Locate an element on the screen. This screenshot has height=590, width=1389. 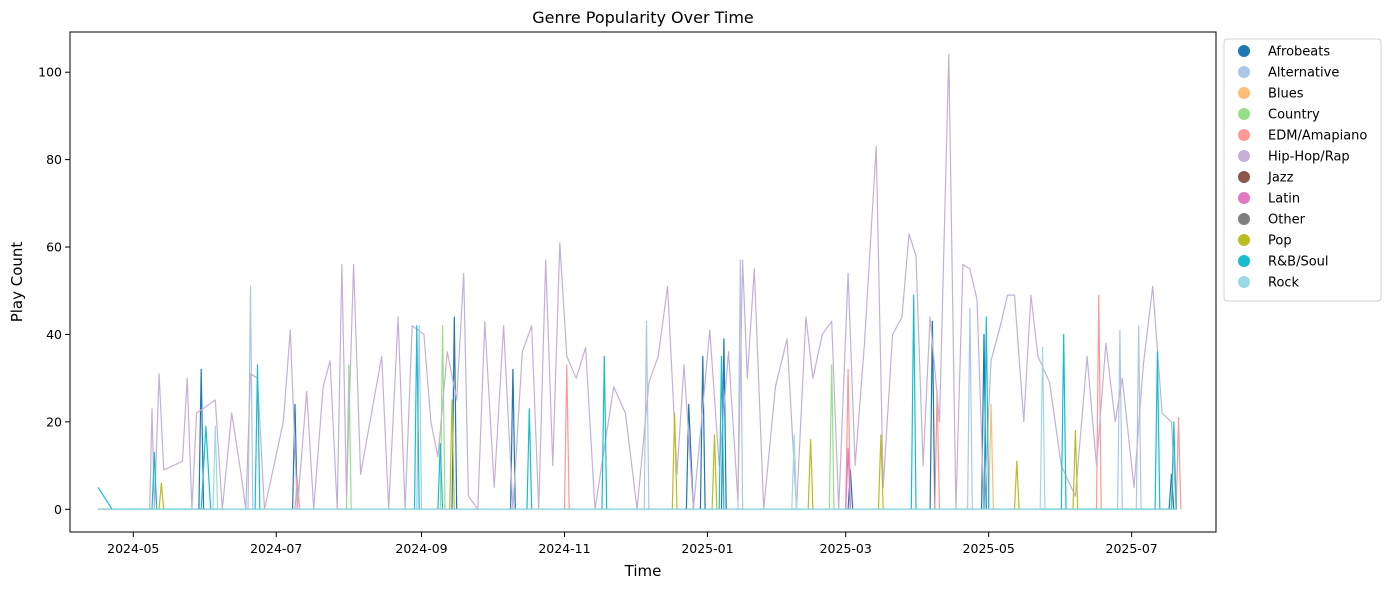
series-line-country is located at coordinates (590, 417).